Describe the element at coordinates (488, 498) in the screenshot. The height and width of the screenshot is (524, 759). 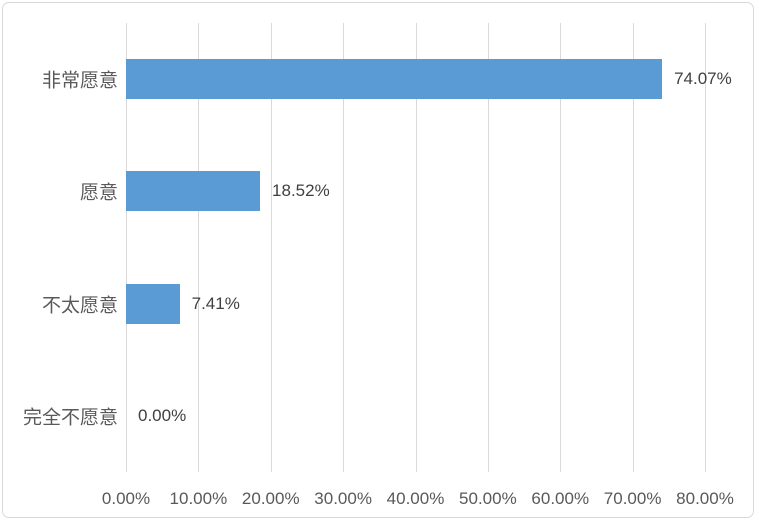
I see `x-tick-label: 50.00%` at that location.